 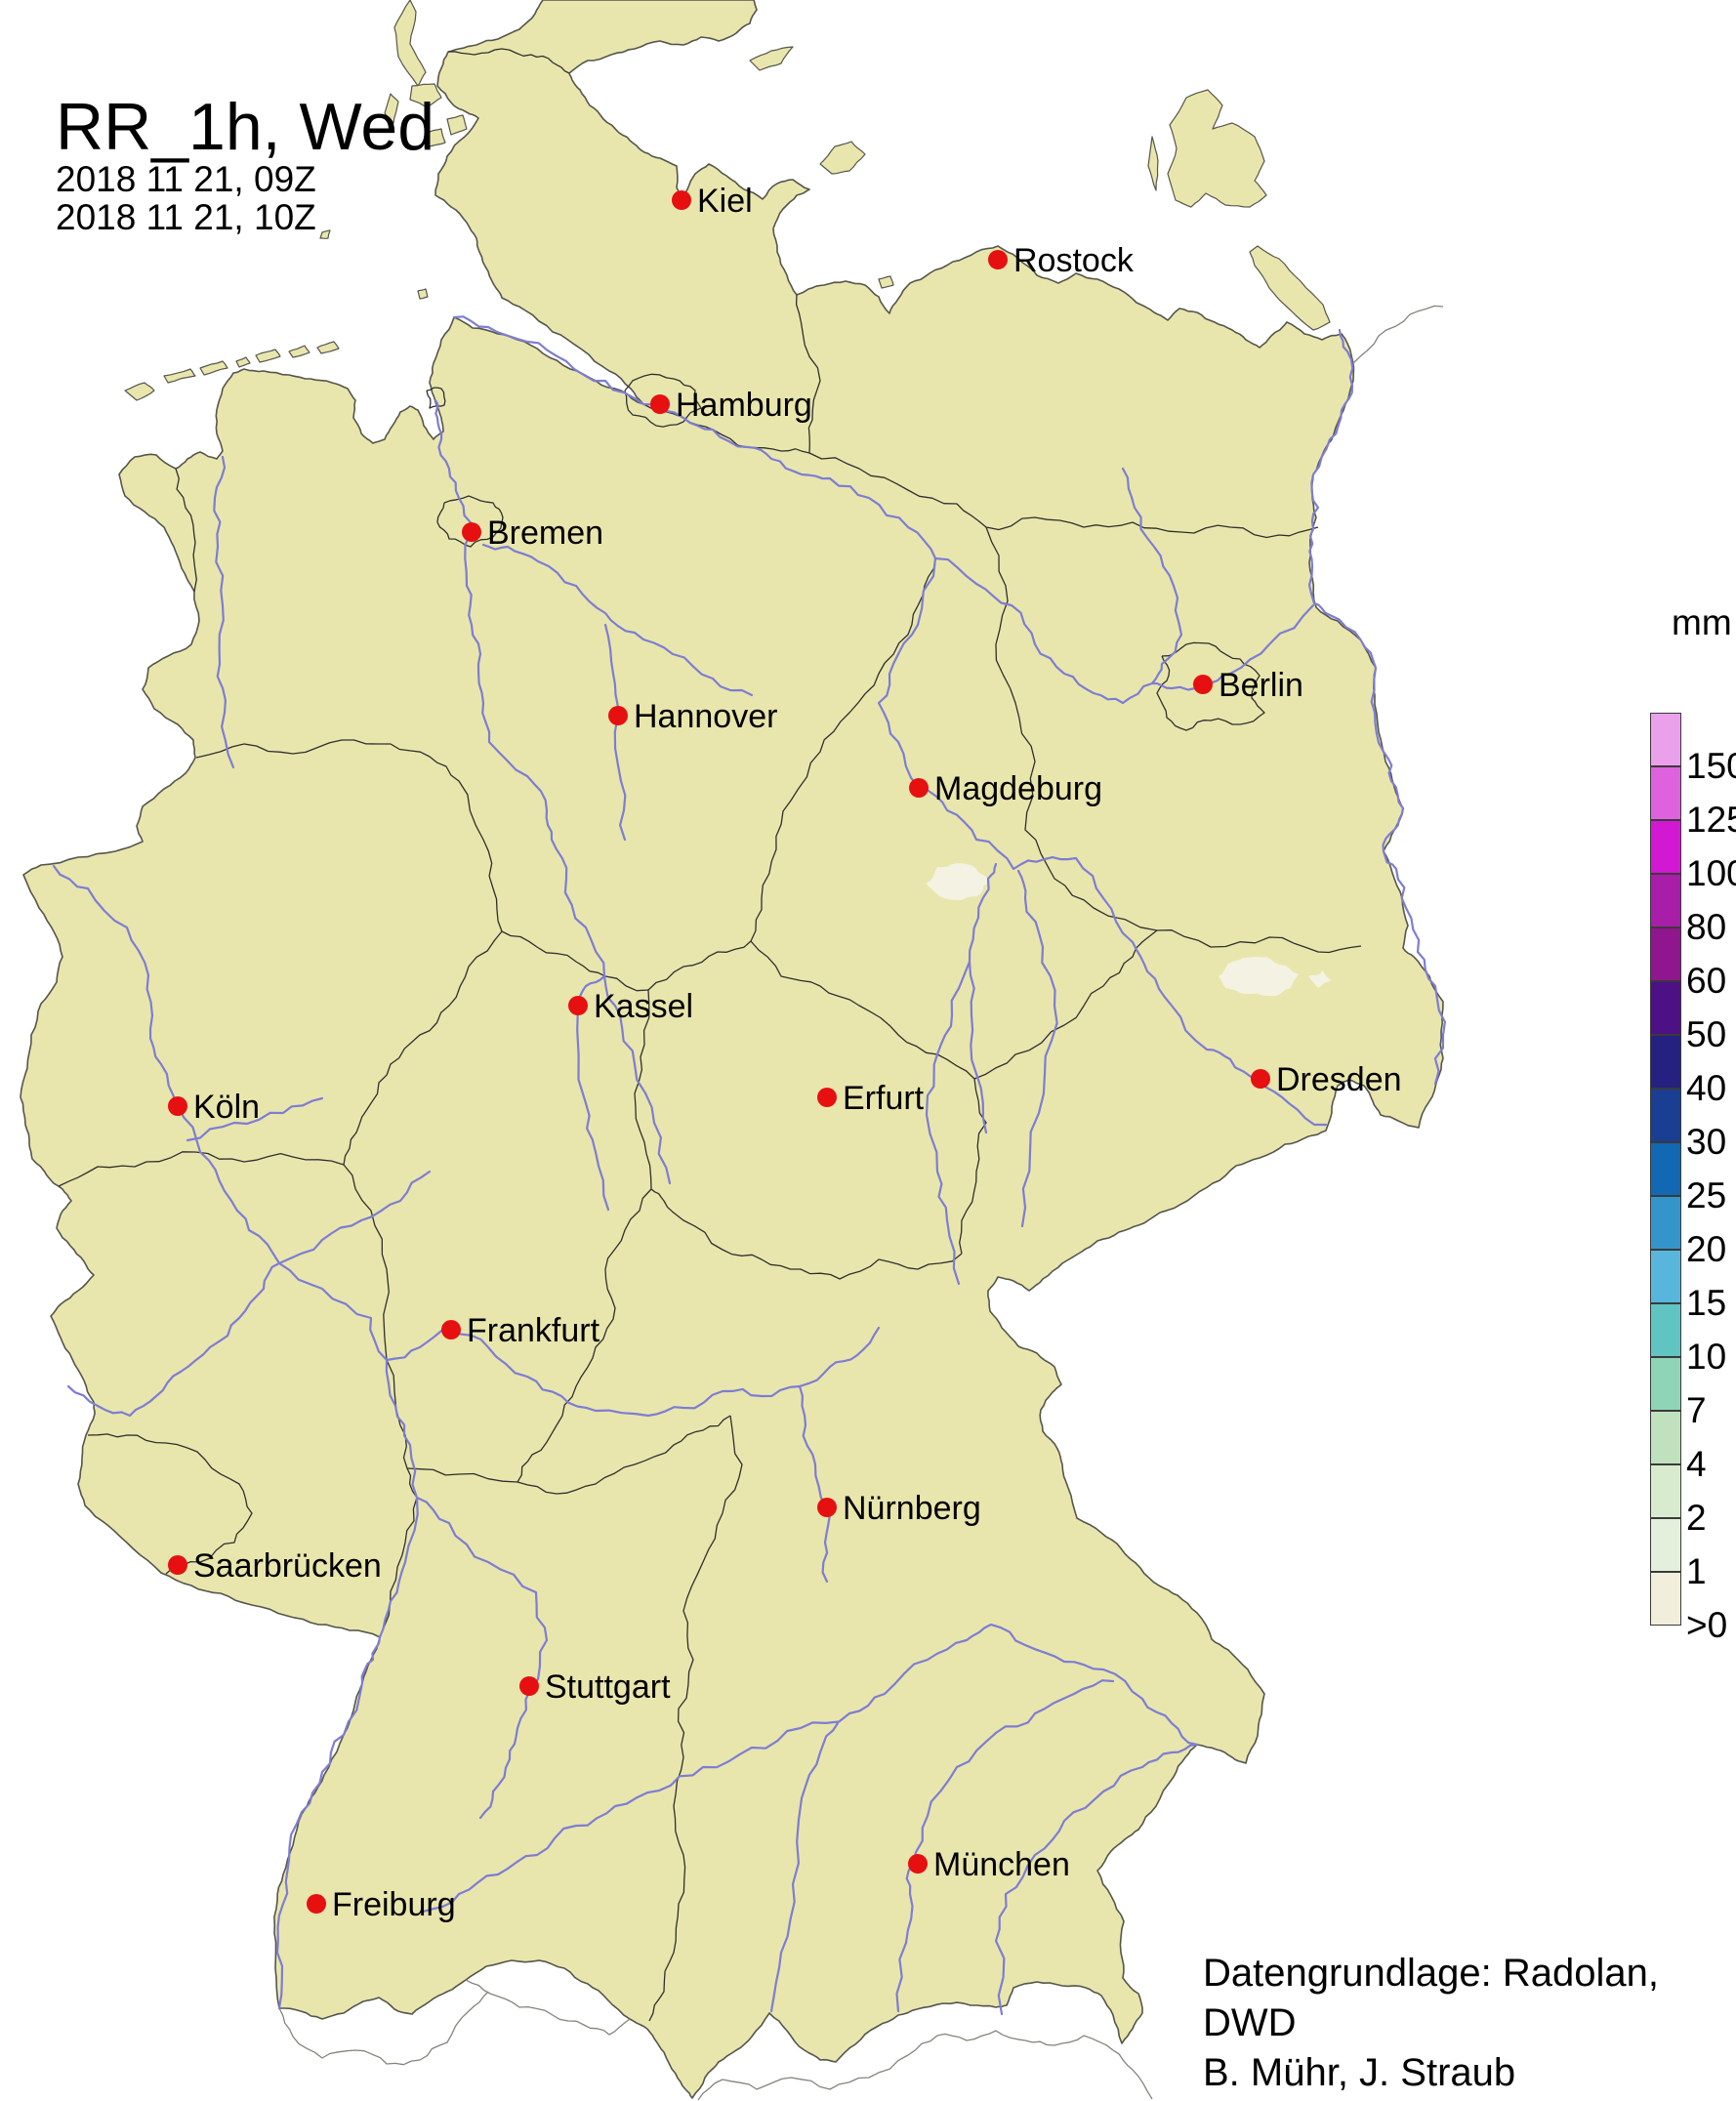 I want to click on city-label: Kassel, so click(x=643, y=1006).